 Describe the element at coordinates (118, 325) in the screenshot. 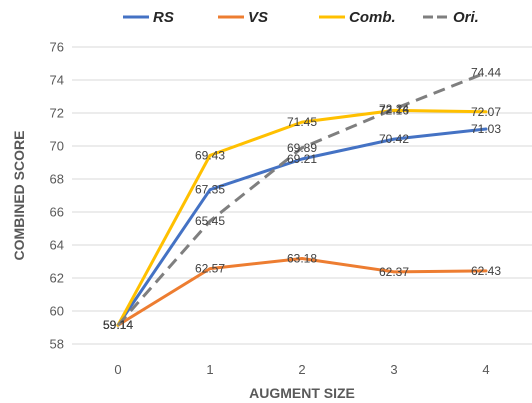

I see `data-label: 59.14` at that location.